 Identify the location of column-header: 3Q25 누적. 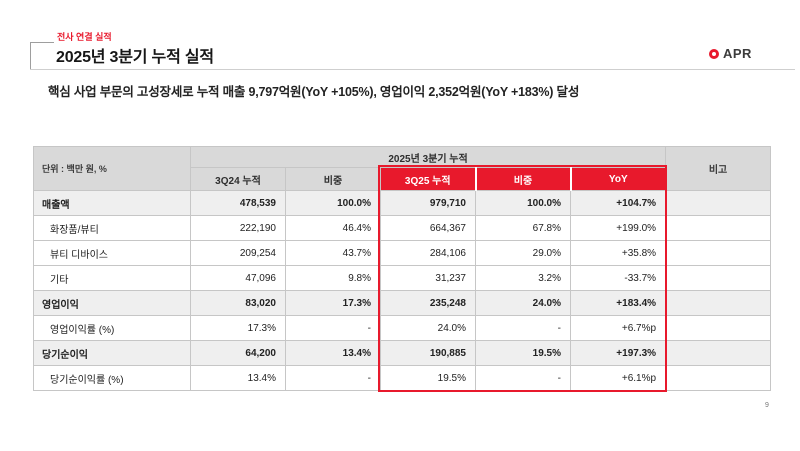
(428, 179).